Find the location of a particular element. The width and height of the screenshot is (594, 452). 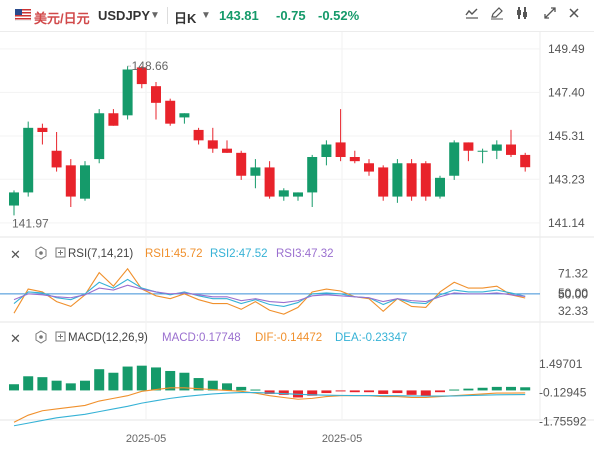

symbol-name-cn: 美元/日元 is located at coordinates (62, 18).